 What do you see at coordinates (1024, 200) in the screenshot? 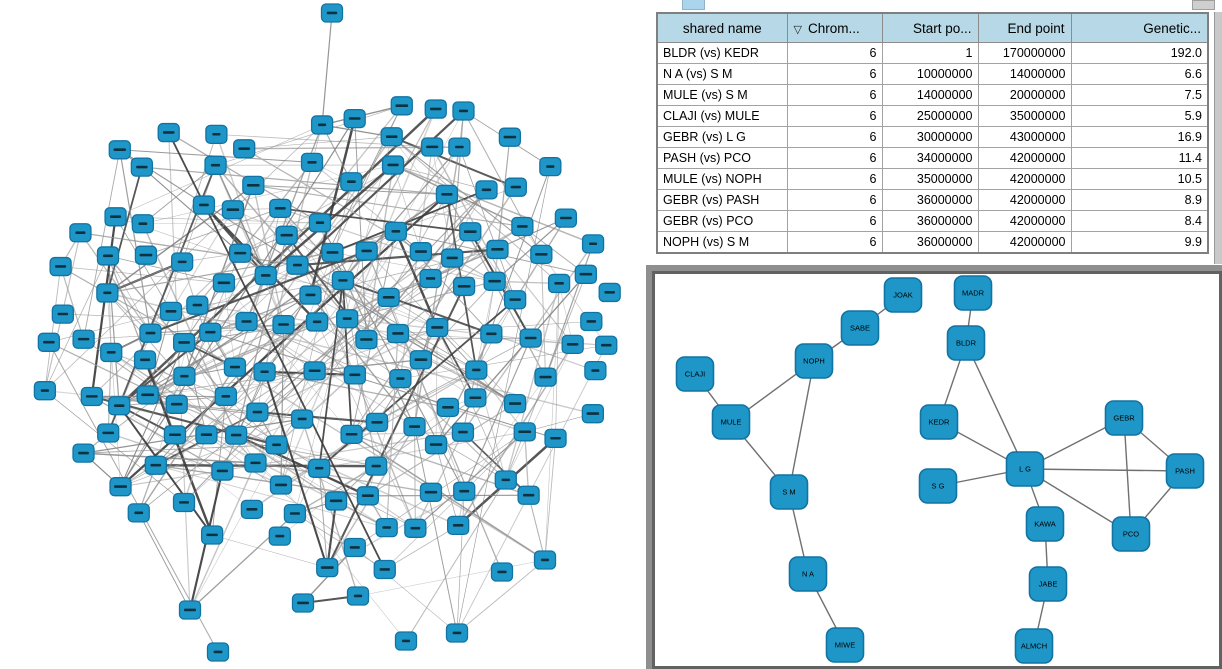
I see `value-cell: 42000000` at bounding box center [1024, 200].